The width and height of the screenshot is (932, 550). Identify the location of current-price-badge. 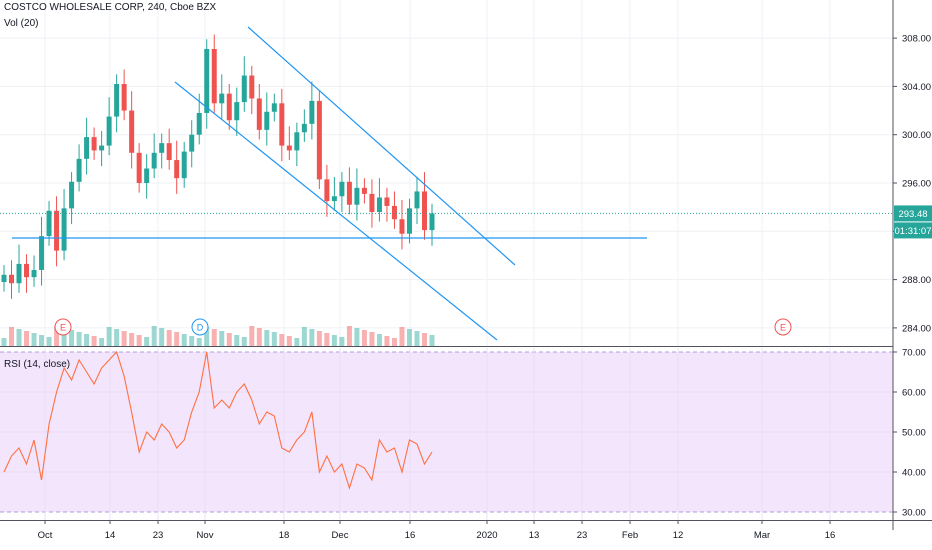
(913, 213).